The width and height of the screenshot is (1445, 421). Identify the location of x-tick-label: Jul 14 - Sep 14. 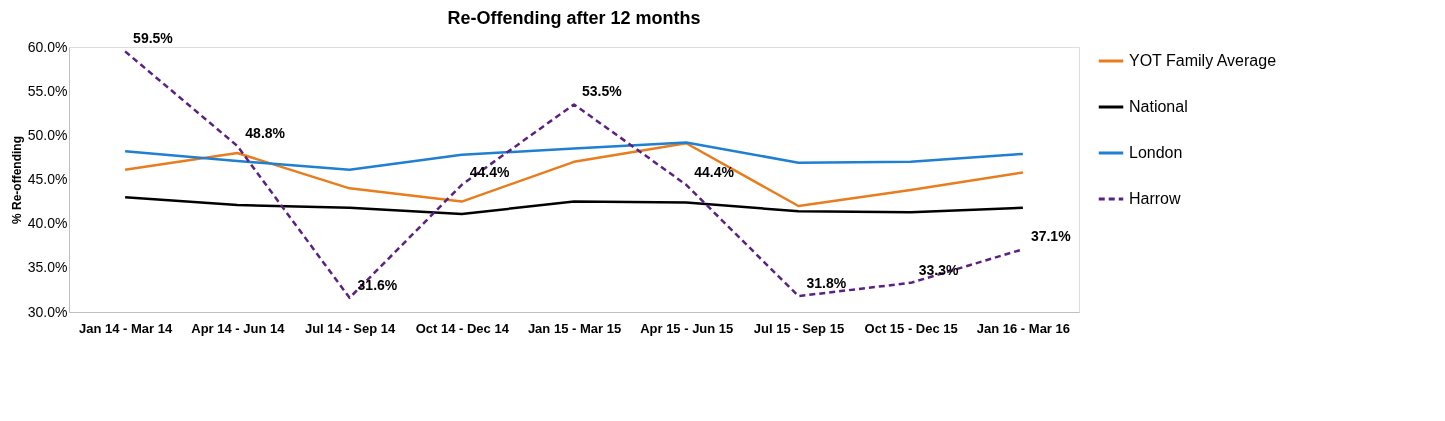
(350, 328).